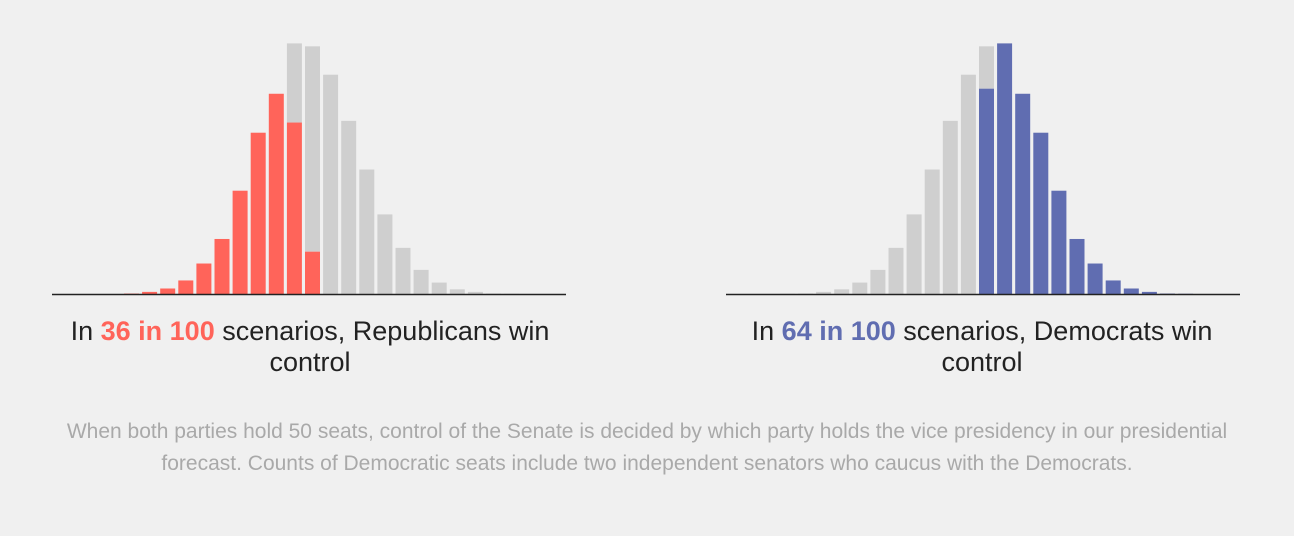 This screenshot has width=1294, height=536. Describe the element at coordinates (1054, 346) in the screenshot. I see `democrat-caption-suffix: scenarios, Democrats win control` at that location.